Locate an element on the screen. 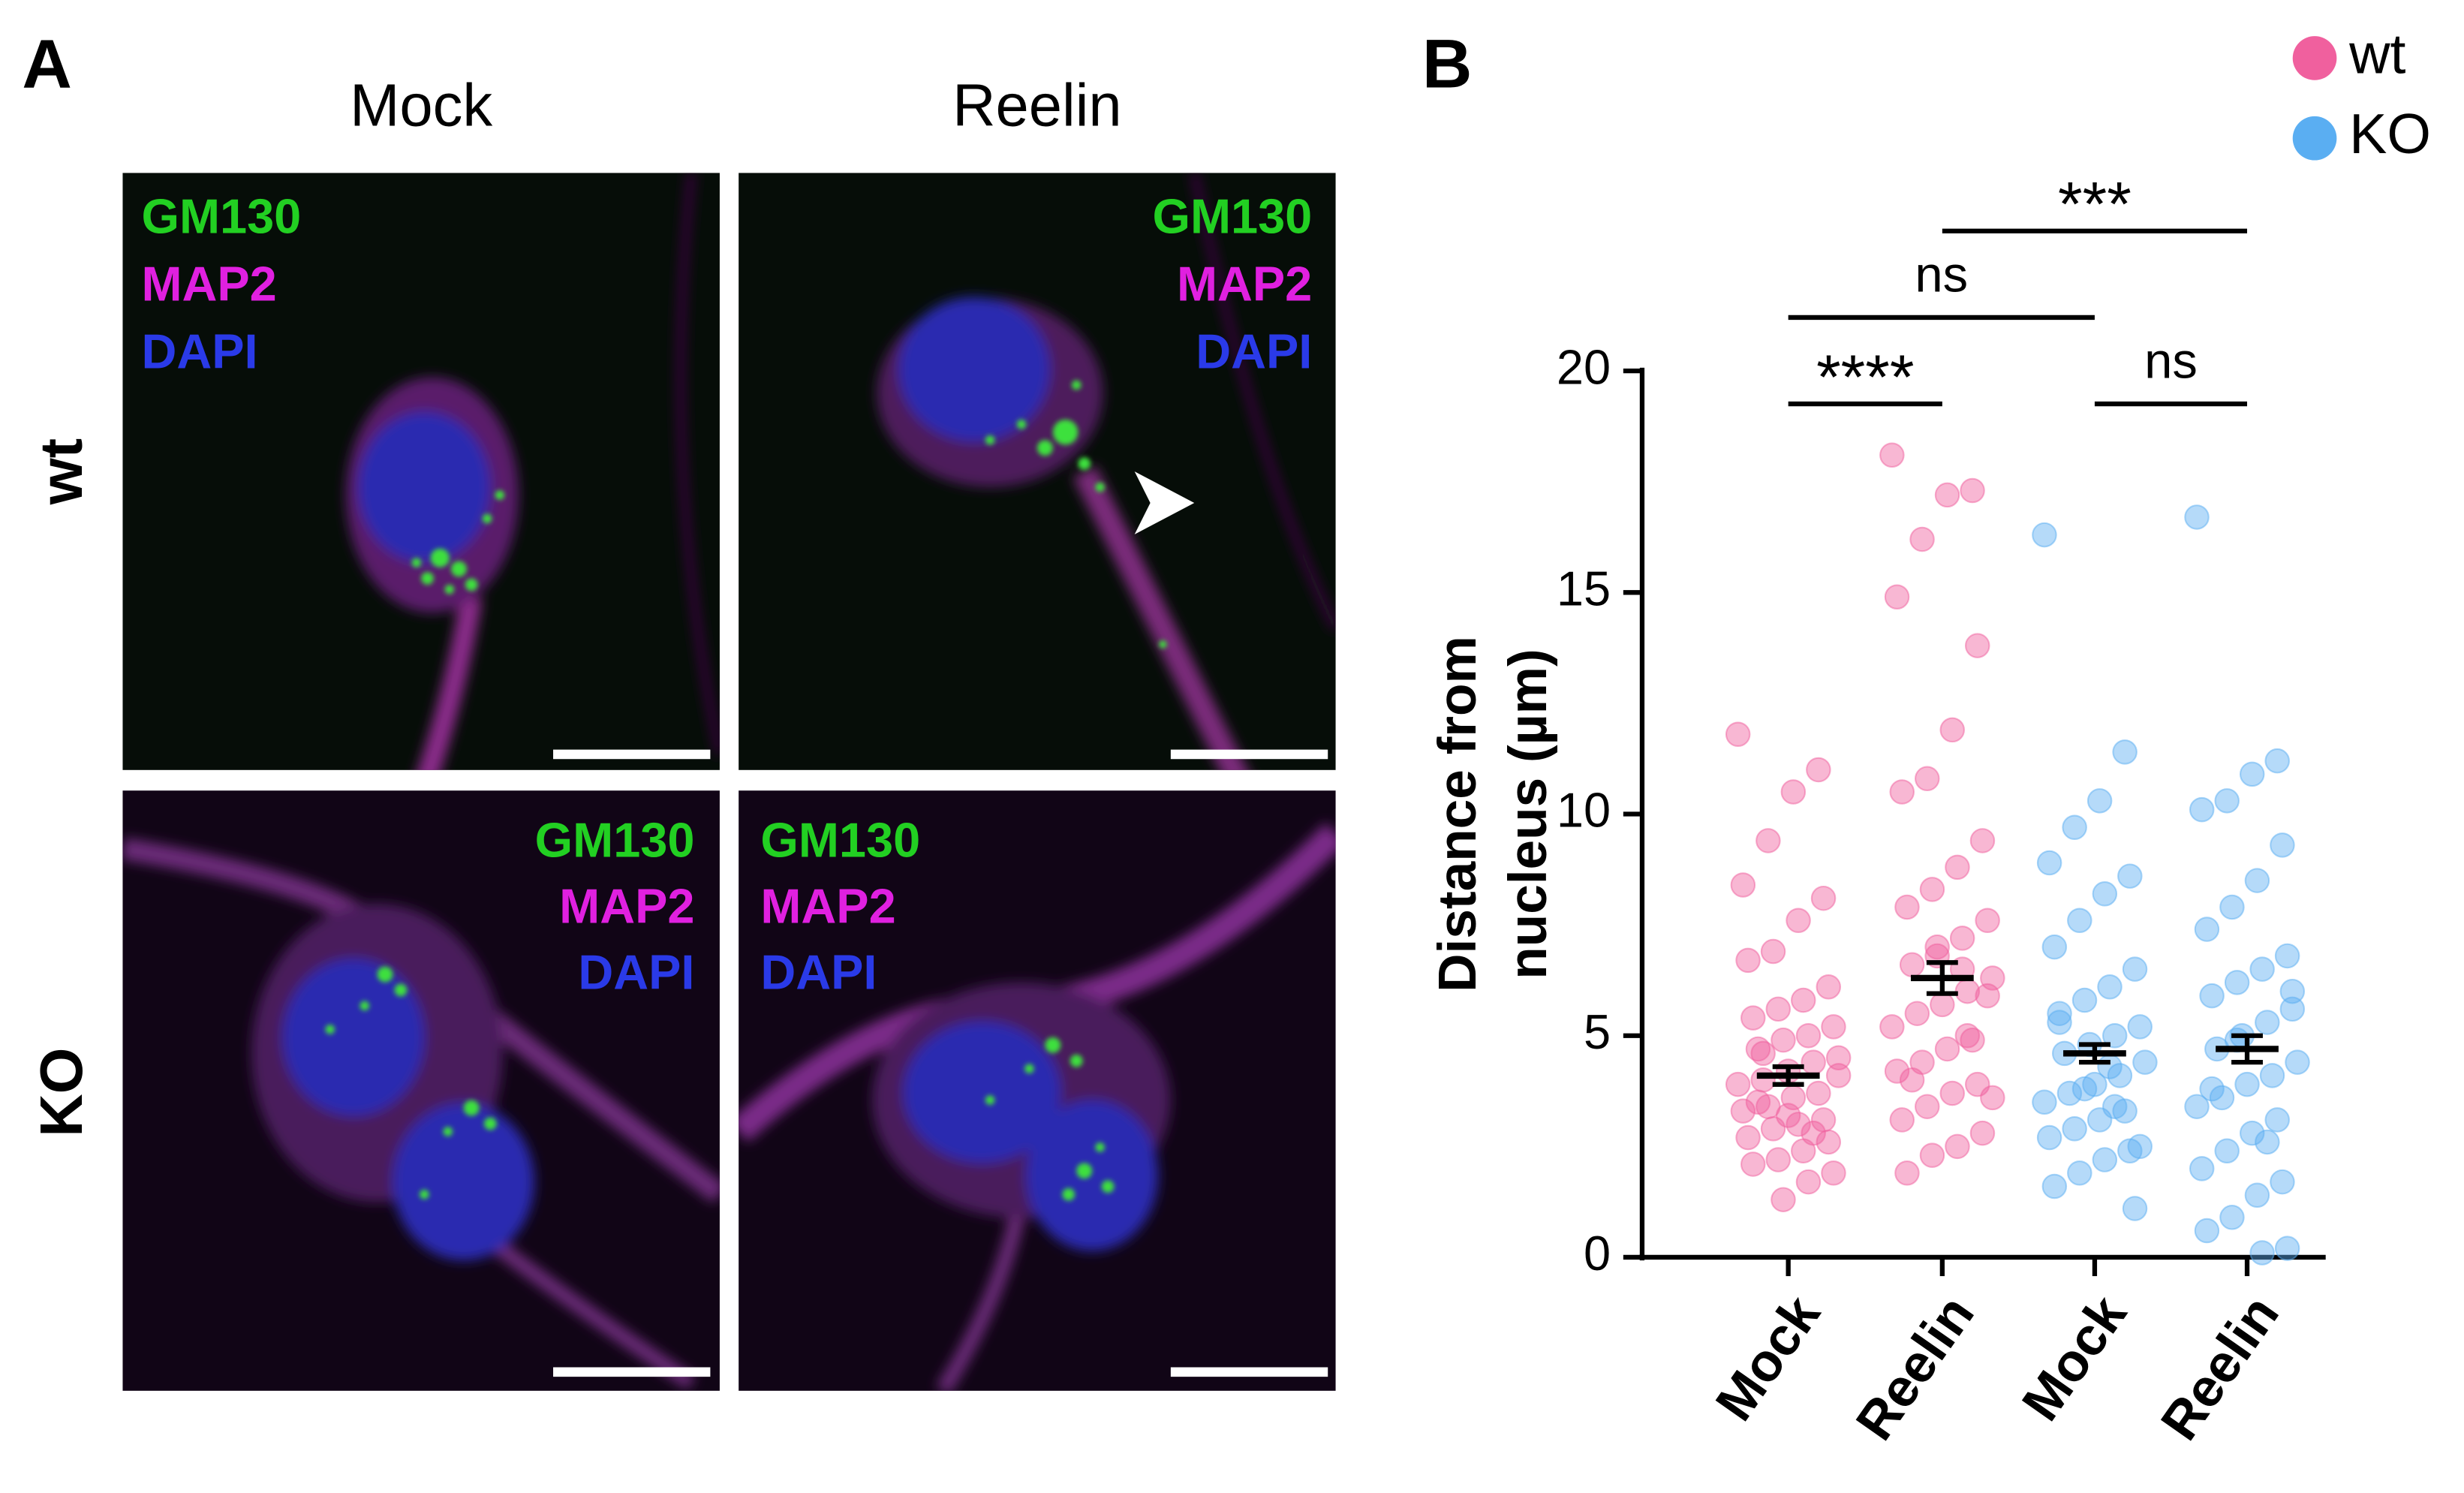 The image size is (2464, 1493). row-label: wt is located at coordinates (61, 471).